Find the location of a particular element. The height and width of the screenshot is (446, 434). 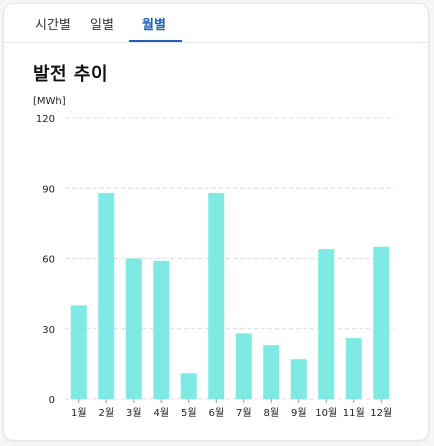

y-axis-unit-label: [MWh] is located at coordinates (49, 101).